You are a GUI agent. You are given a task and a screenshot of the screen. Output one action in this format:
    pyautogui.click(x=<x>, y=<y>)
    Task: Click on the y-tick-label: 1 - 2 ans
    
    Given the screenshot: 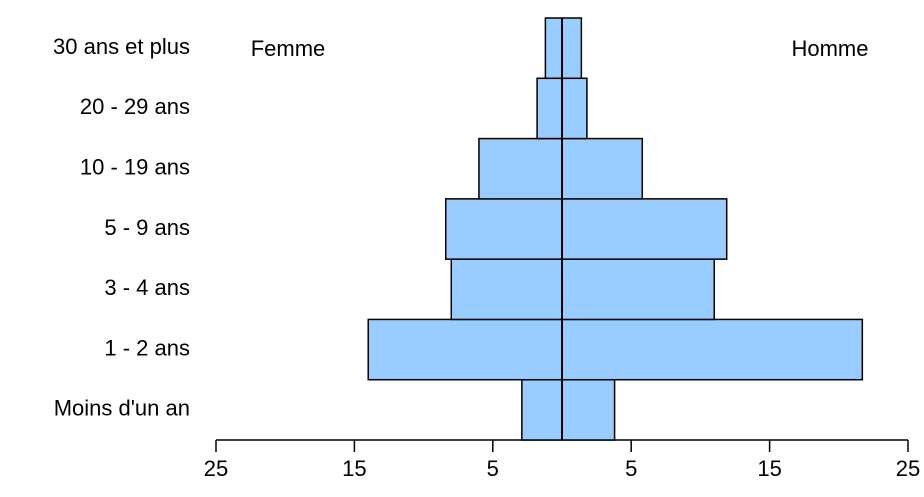 What is the action you would take?
    pyautogui.click(x=147, y=347)
    